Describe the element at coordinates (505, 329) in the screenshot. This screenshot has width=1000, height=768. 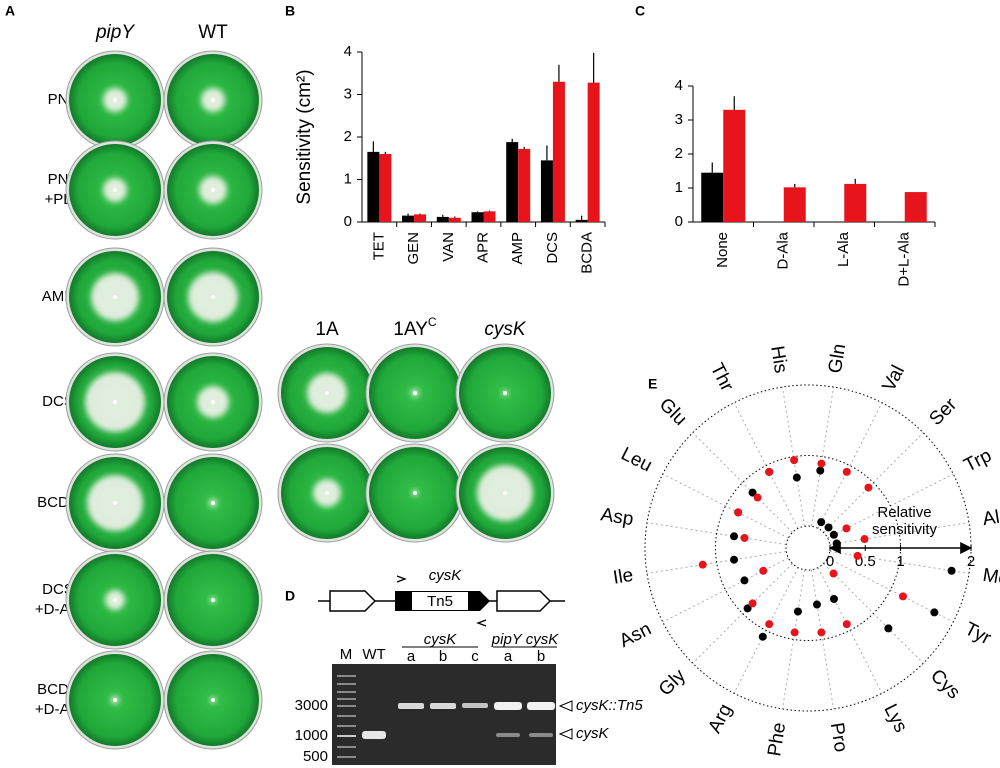
I see `strain-label: cysK` at that location.